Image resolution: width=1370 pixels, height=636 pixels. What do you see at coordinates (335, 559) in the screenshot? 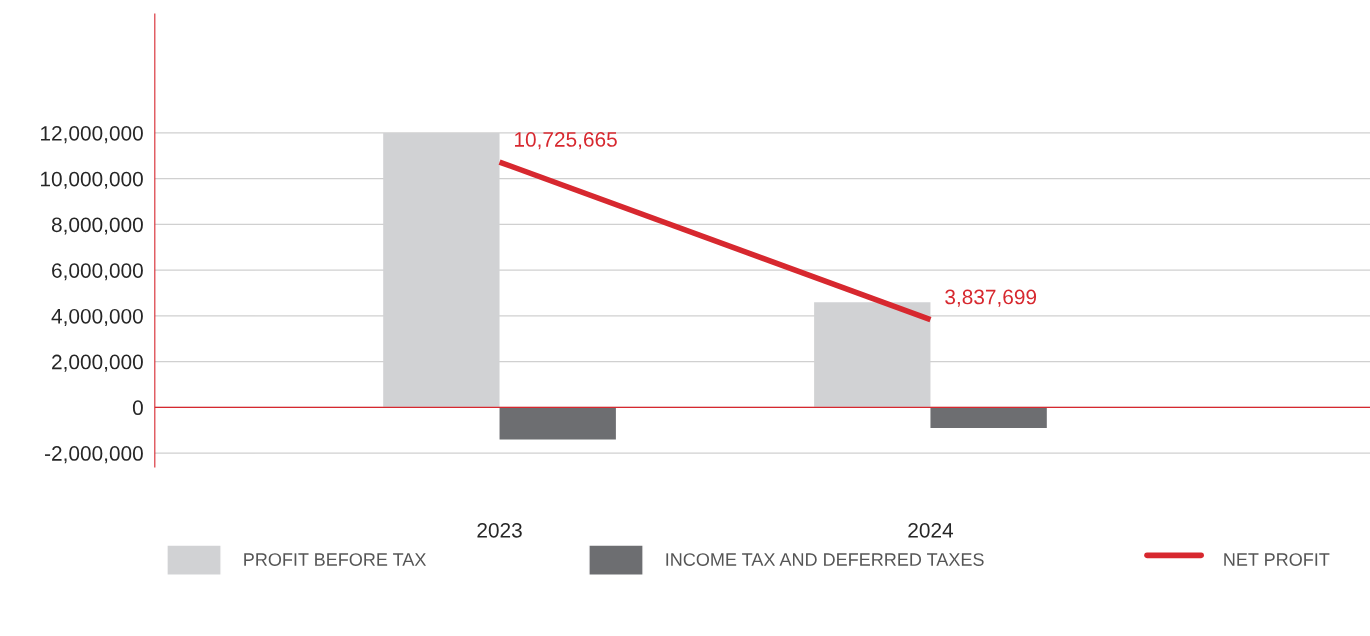
I see `legend-label: PROFIT BEFORE TAX` at bounding box center [335, 559].